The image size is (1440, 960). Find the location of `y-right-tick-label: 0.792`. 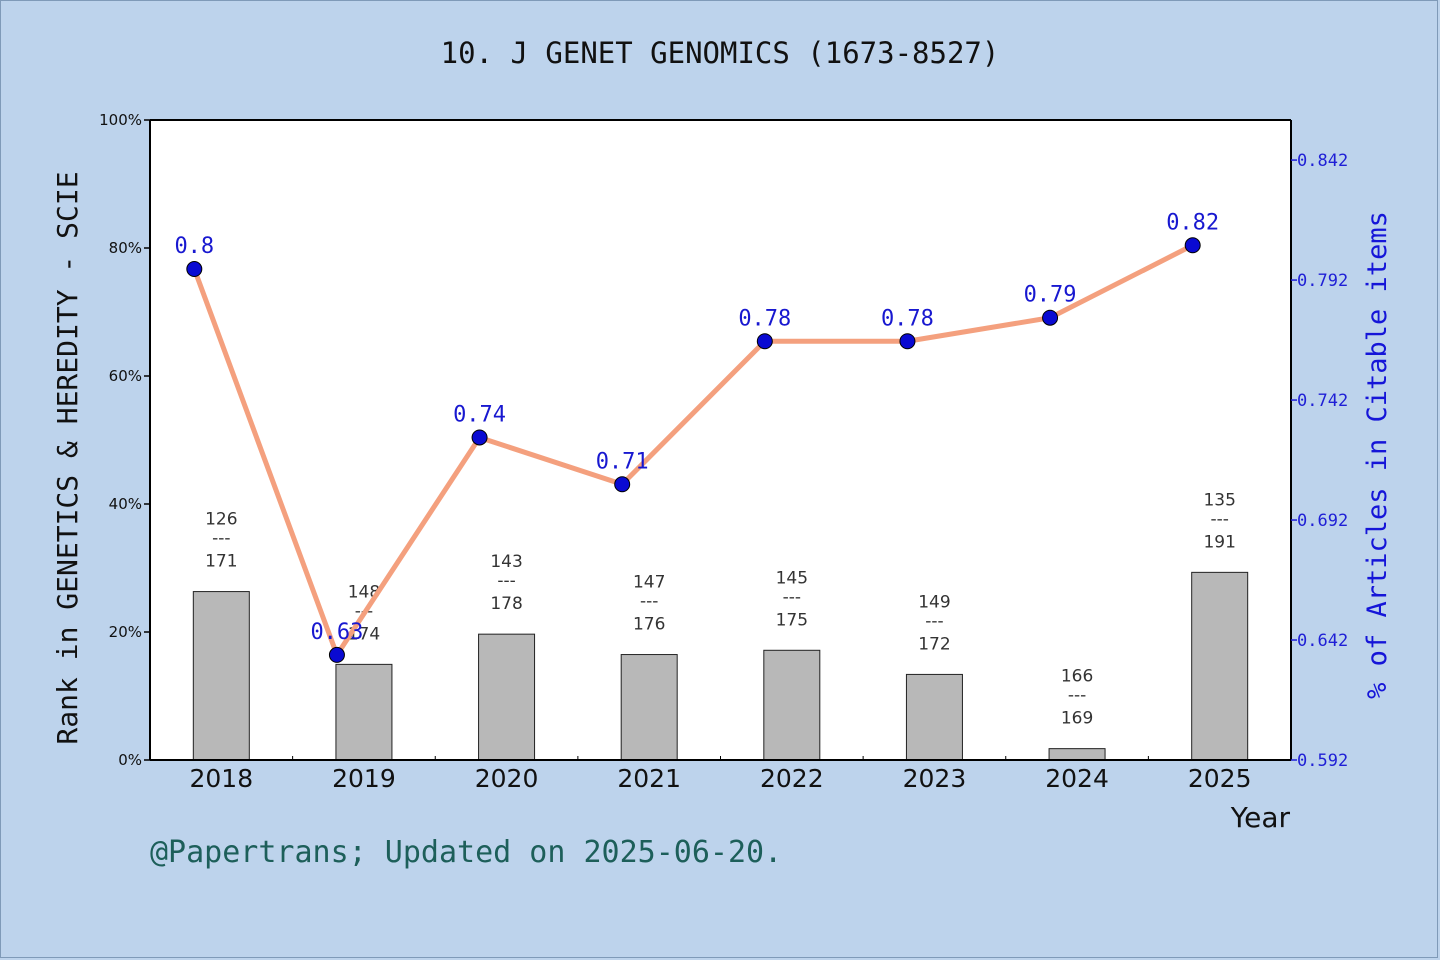

y-right-tick-label: 0.792 is located at coordinates (1322, 281).